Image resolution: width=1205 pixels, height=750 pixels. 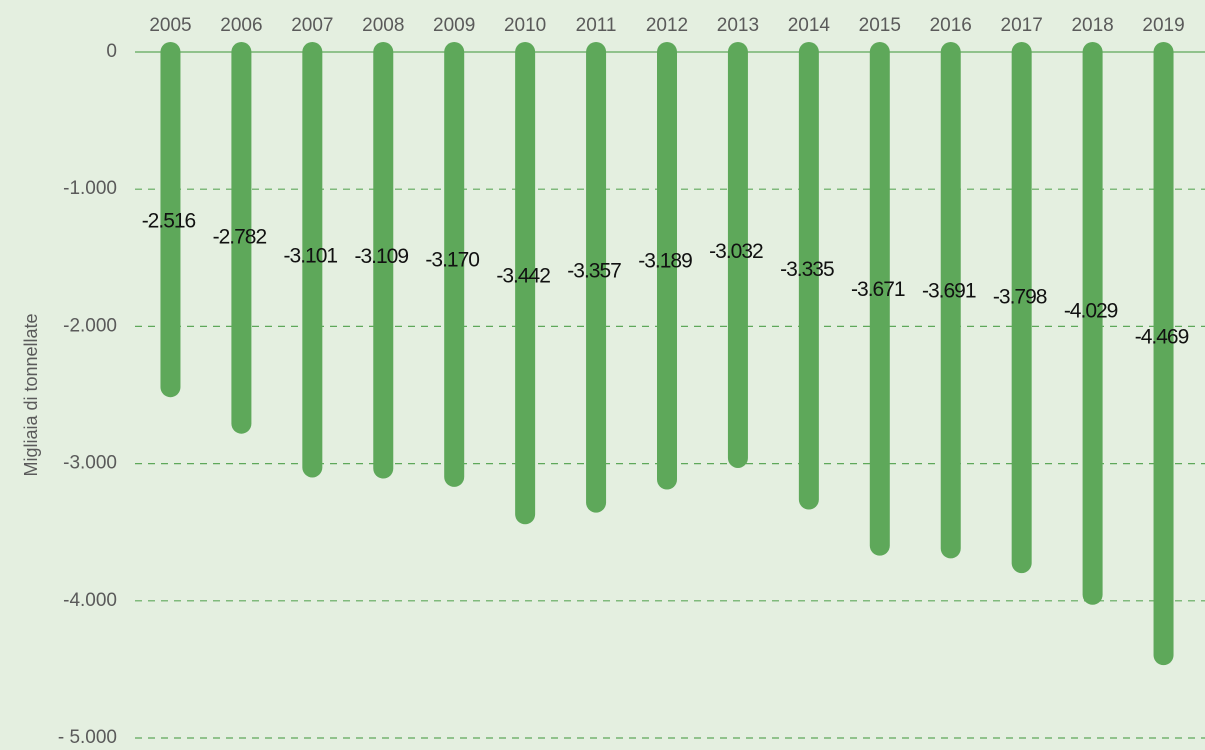 I want to click on y-tick-label: -3.000, so click(x=90, y=463).